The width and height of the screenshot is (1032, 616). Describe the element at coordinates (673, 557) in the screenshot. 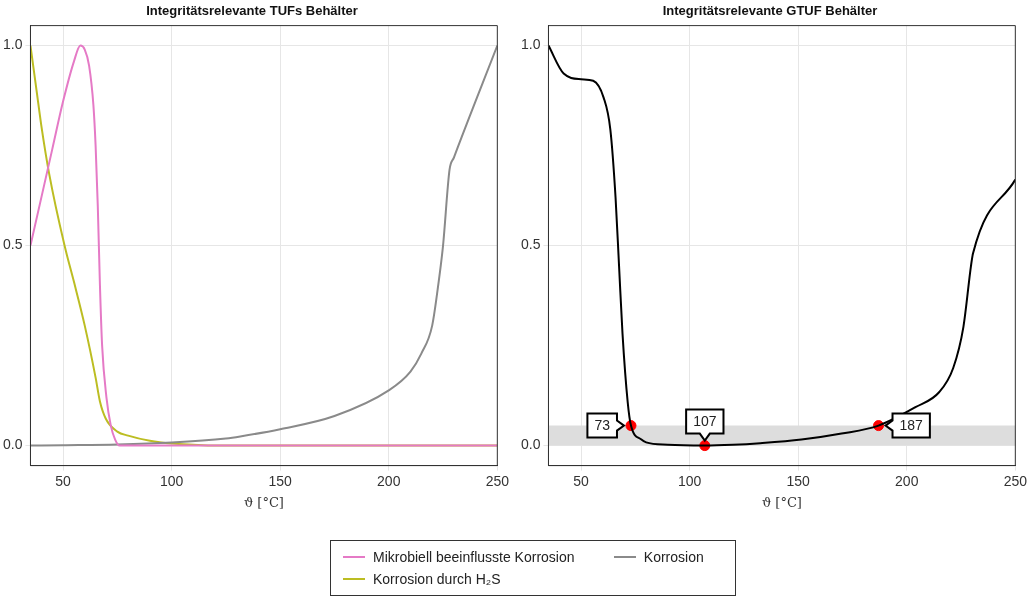

I see `legend-label: Korrosion` at that location.